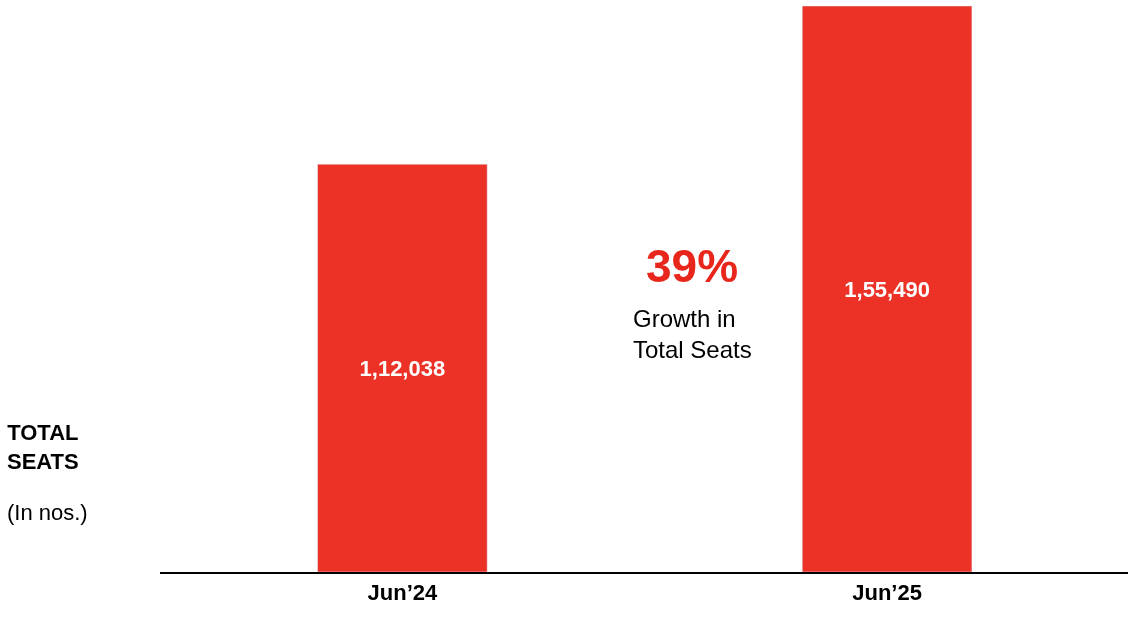 The width and height of the screenshot is (1132, 621). What do you see at coordinates (402, 593) in the screenshot?
I see `x-tick-label: Jun’24` at bounding box center [402, 593].